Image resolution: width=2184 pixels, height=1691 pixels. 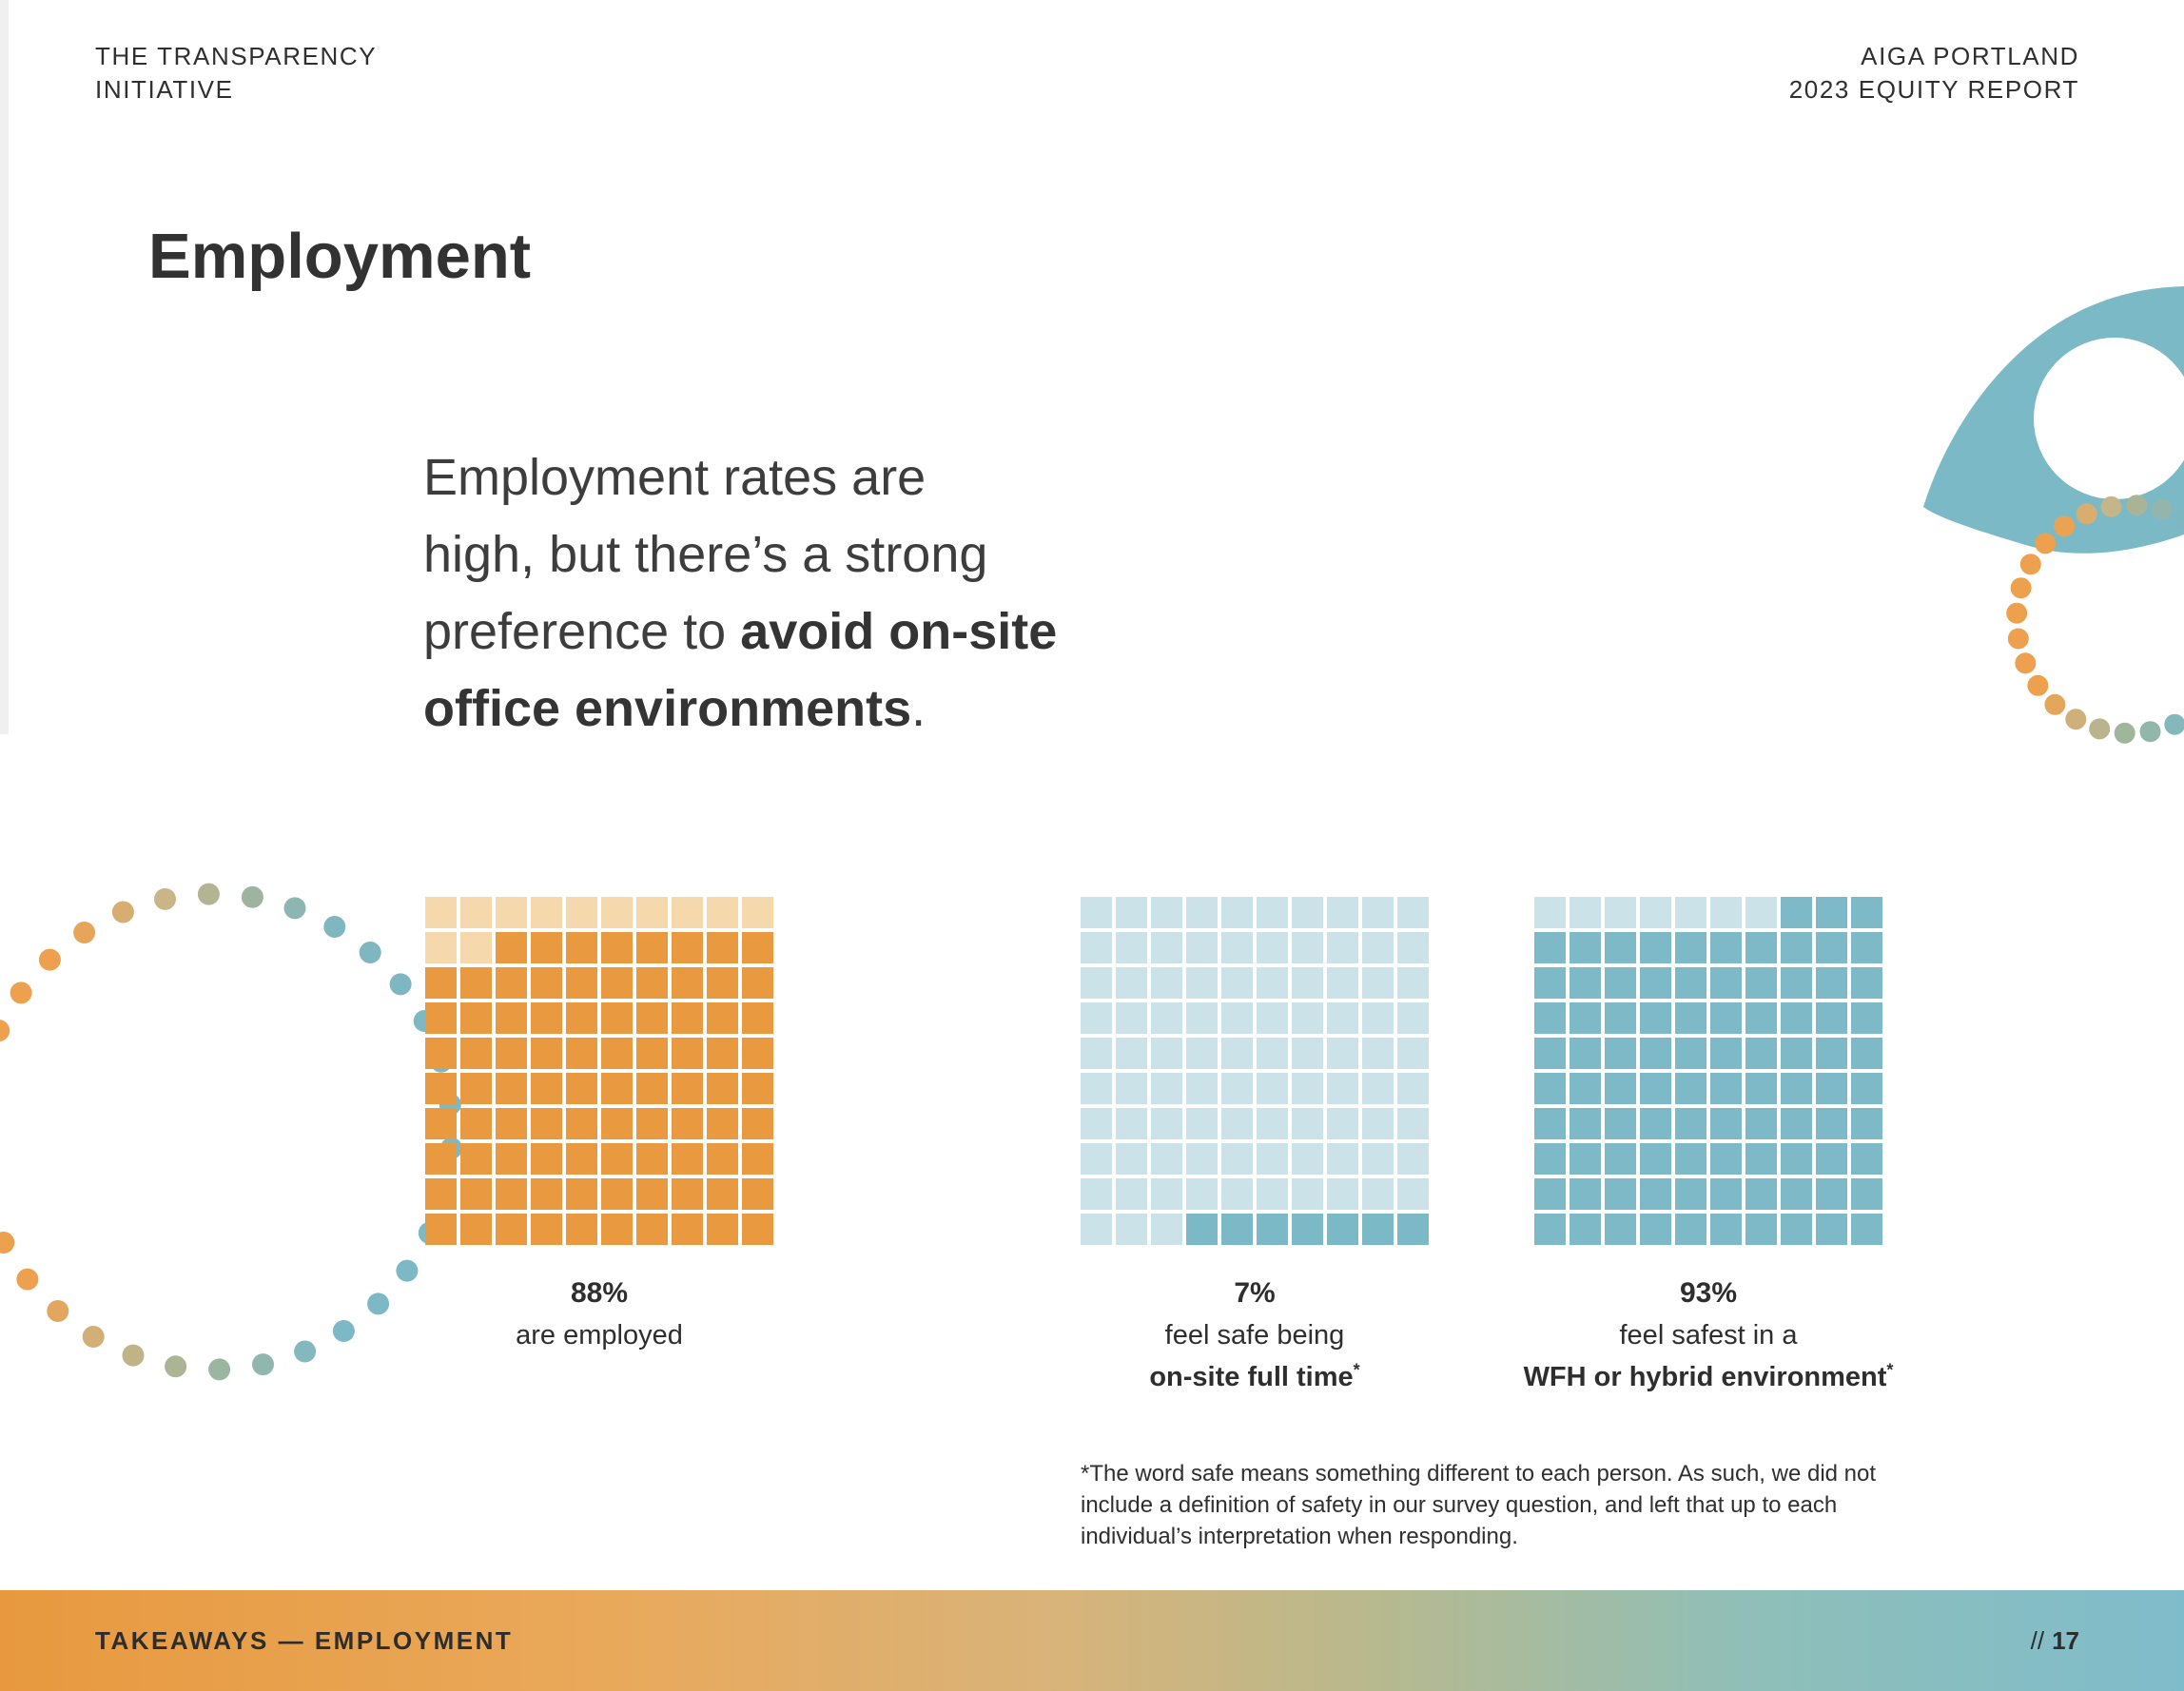 I want to click on waffle-grid, so click(x=1255, y=1071).